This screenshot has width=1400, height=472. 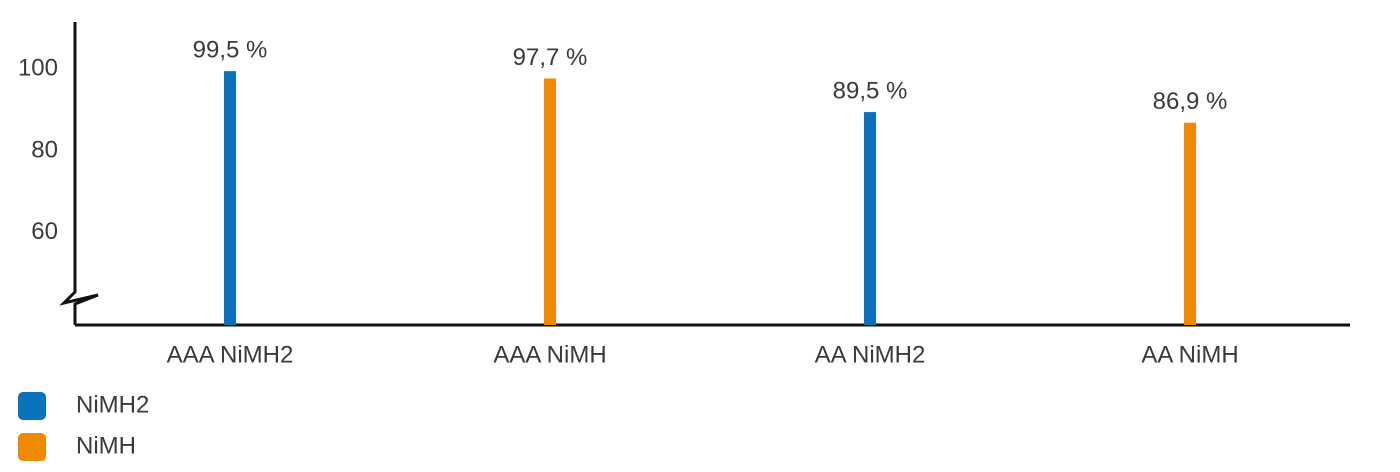 What do you see at coordinates (106, 445) in the screenshot?
I see `legend-label: NiMH` at bounding box center [106, 445].